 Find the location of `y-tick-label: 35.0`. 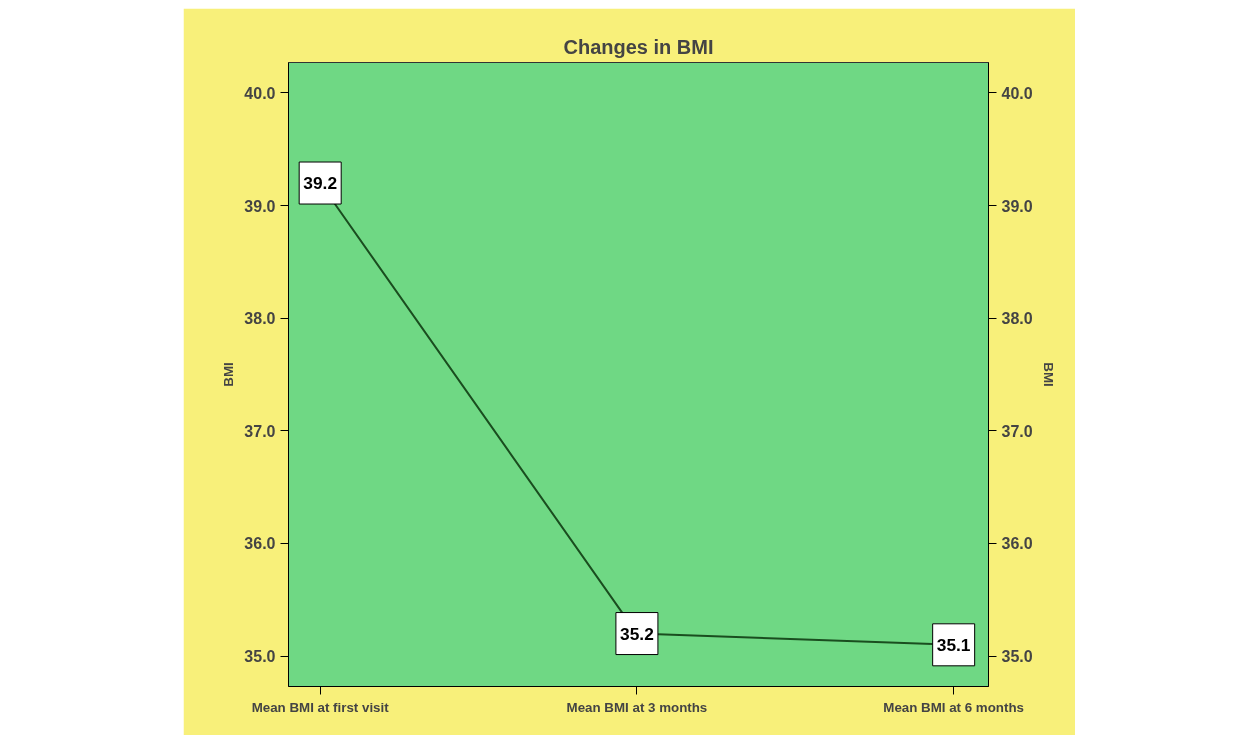

y-tick-label: 35.0 is located at coordinates (260, 657).